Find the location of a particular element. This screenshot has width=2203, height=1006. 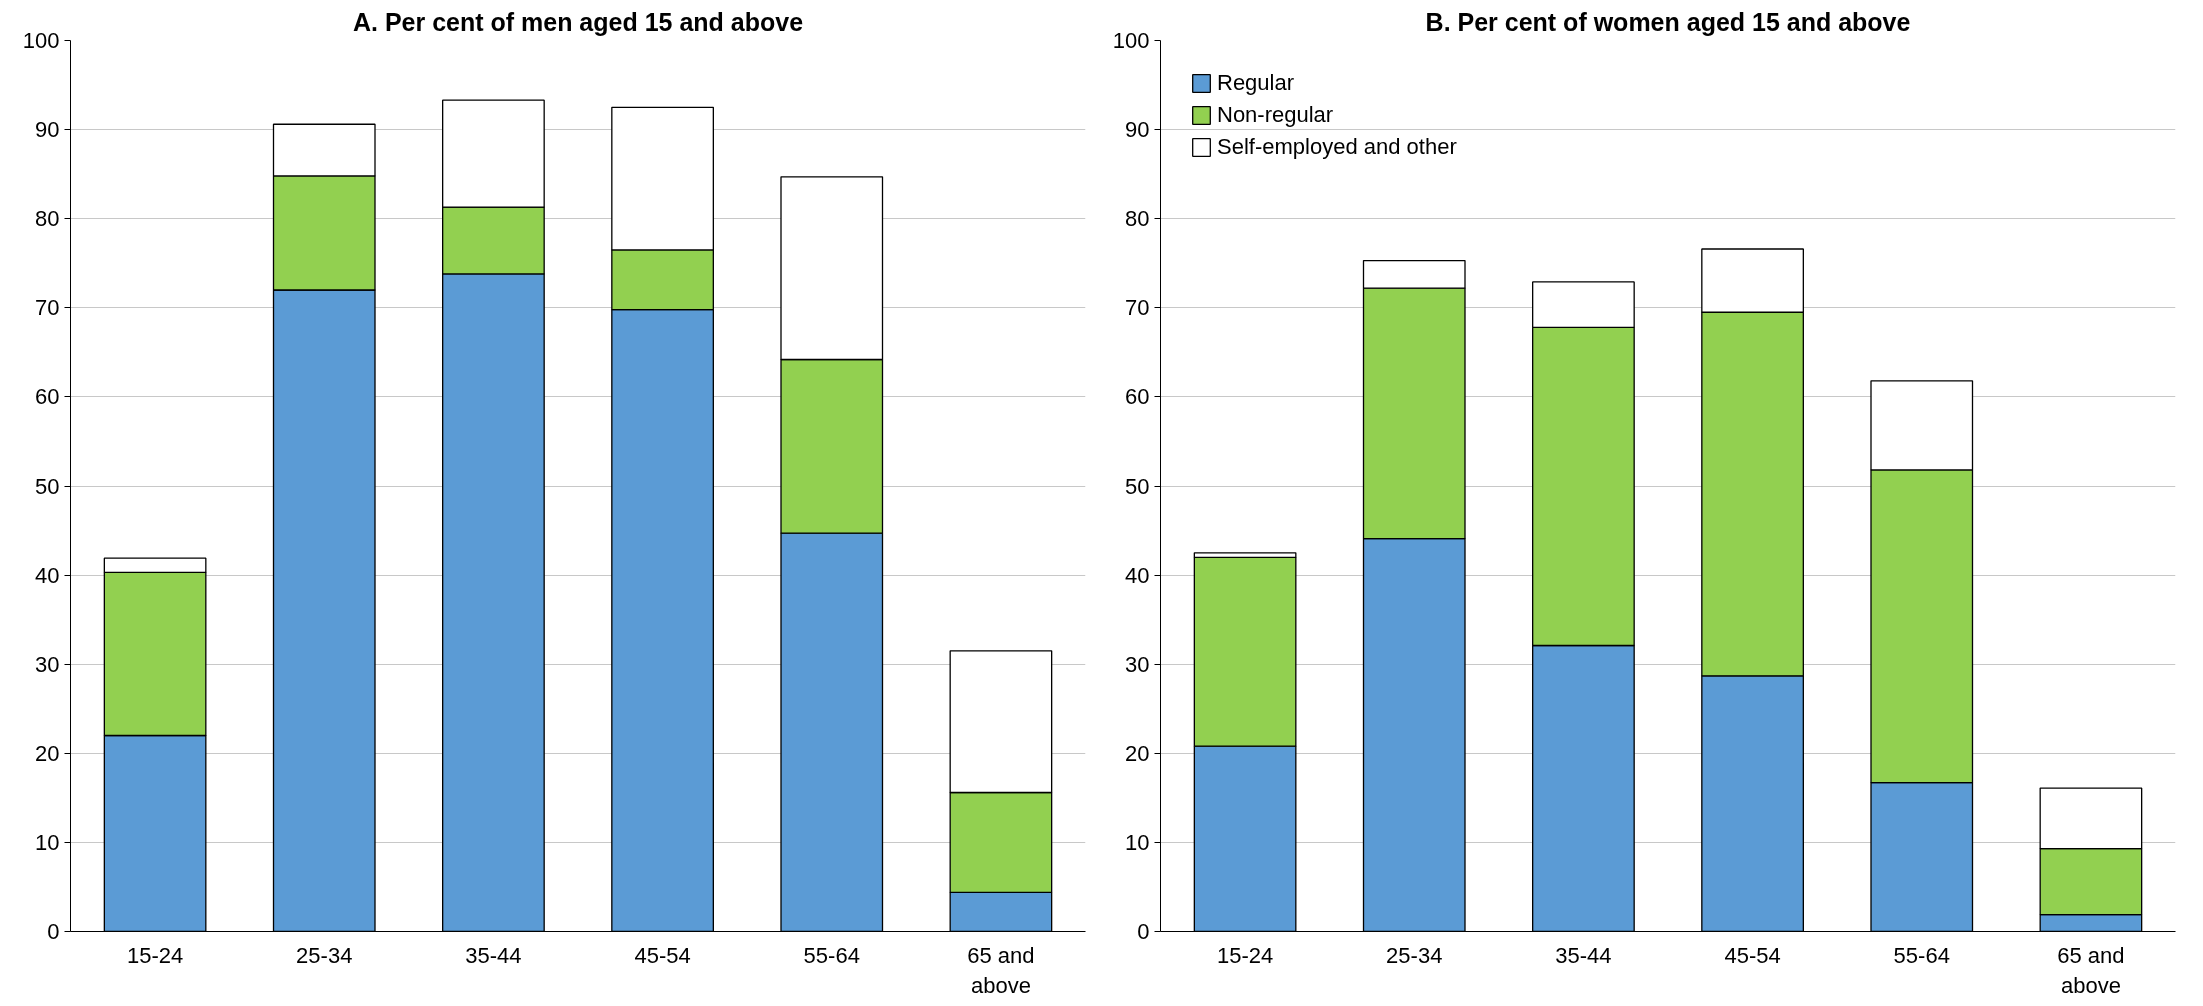

legend-label: Regular is located at coordinates (1256, 83).